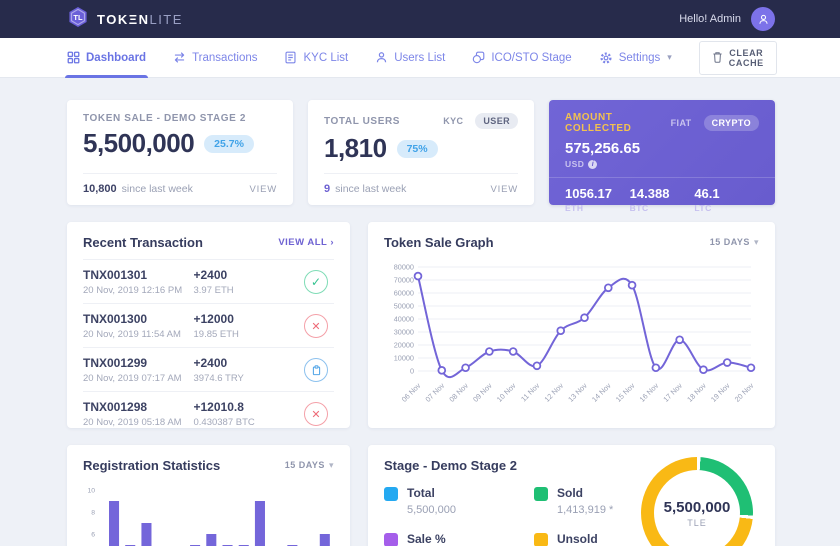 The image size is (840, 546). Describe the element at coordinates (577, 539) in the screenshot. I see `legend-label: Unsold` at that location.